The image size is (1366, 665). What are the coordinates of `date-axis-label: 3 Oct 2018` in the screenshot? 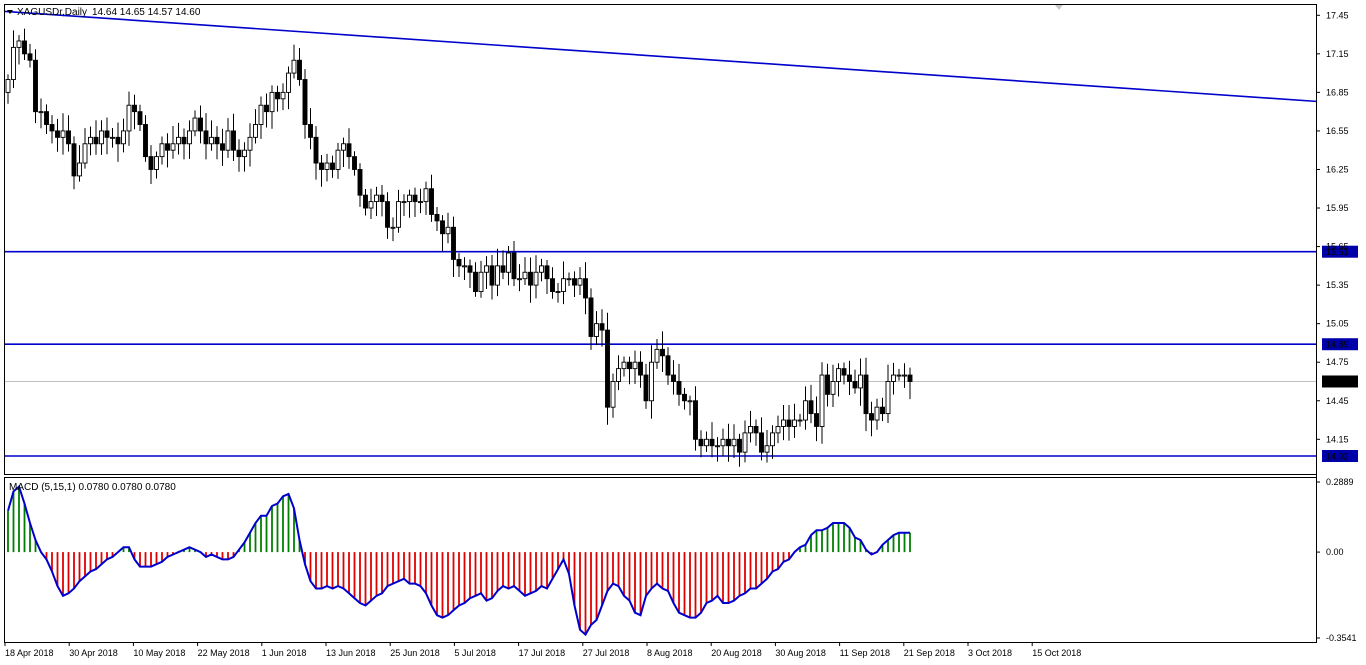 It's located at (990, 653).